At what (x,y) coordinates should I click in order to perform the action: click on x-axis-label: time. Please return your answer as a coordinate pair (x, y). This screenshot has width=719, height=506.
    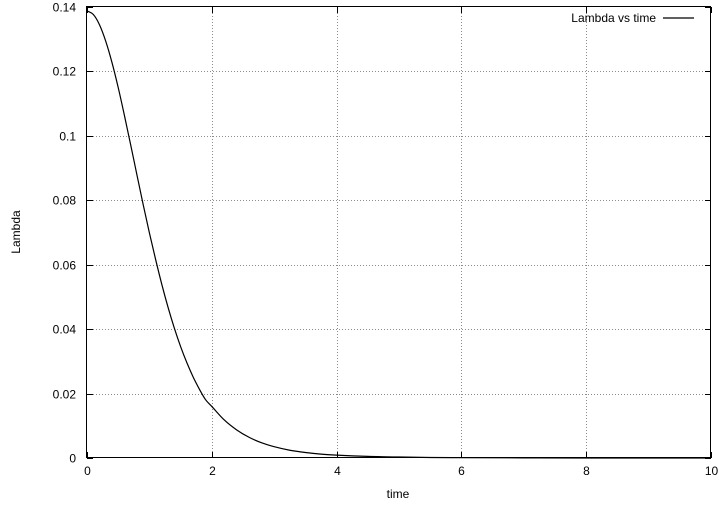
    Looking at the image, I should click on (398, 494).